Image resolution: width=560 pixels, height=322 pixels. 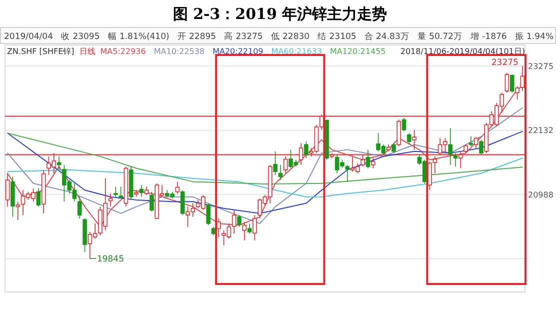 I want to click on text: 振 1.94%, so click(x=534, y=36).